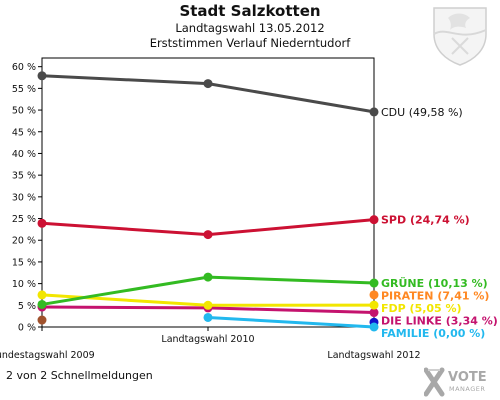 This screenshot has height=400, width=500. I want to click on x-tick-label: Landtagswahl 2010, so click(207, 339).